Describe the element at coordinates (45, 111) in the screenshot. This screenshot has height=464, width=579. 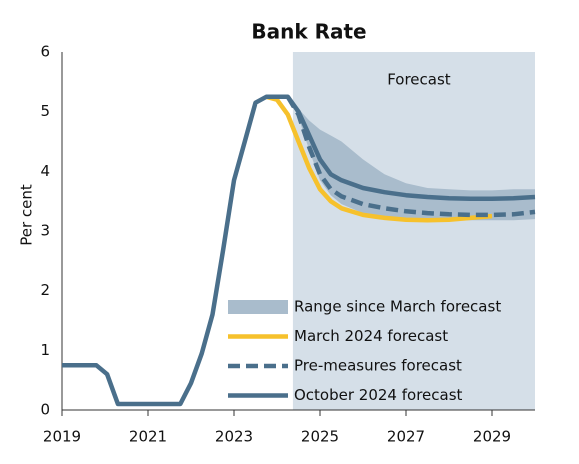
I see `y-tick-label: 5` at that location.